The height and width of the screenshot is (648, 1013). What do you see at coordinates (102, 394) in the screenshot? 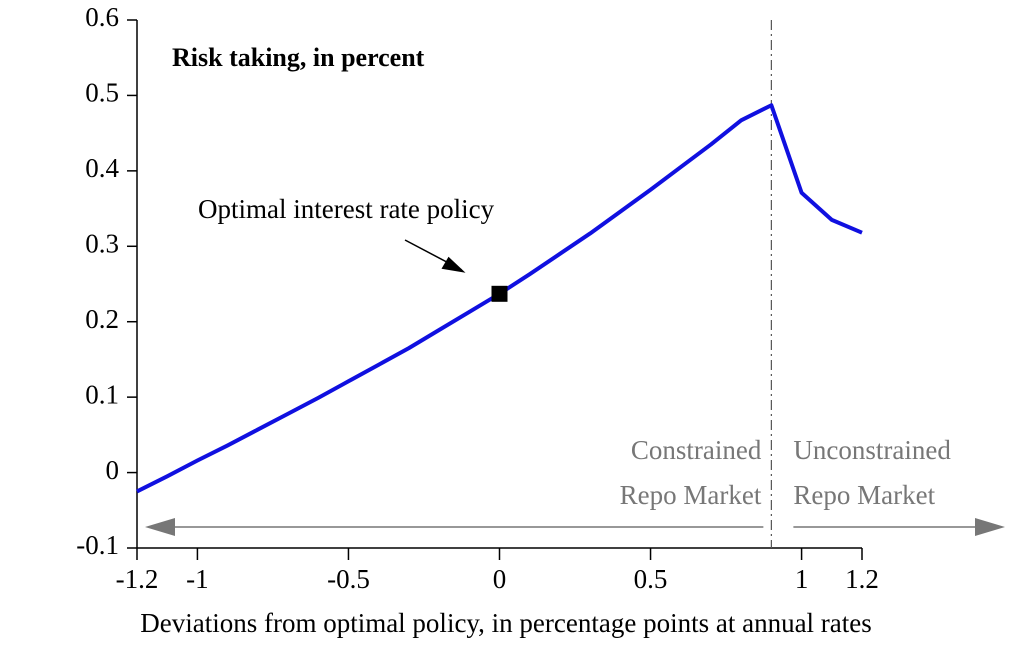
I see `y-tick-label: 0.1` at bounding box center [102, 394].